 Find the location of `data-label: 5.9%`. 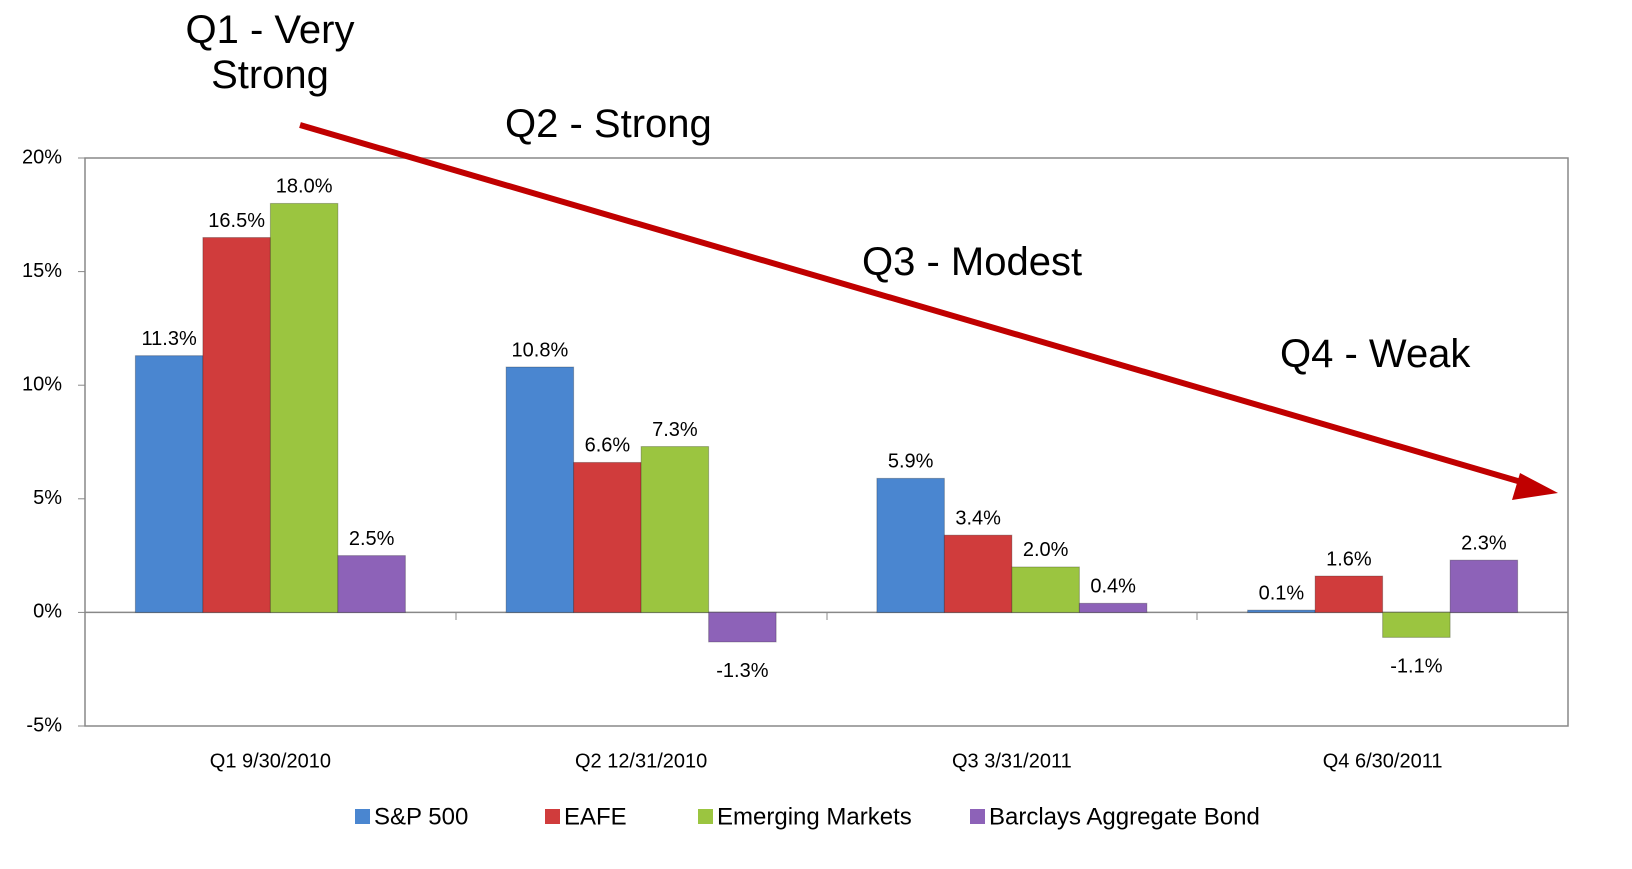

data-label: 5.9% is located at coordinates (911, 462).